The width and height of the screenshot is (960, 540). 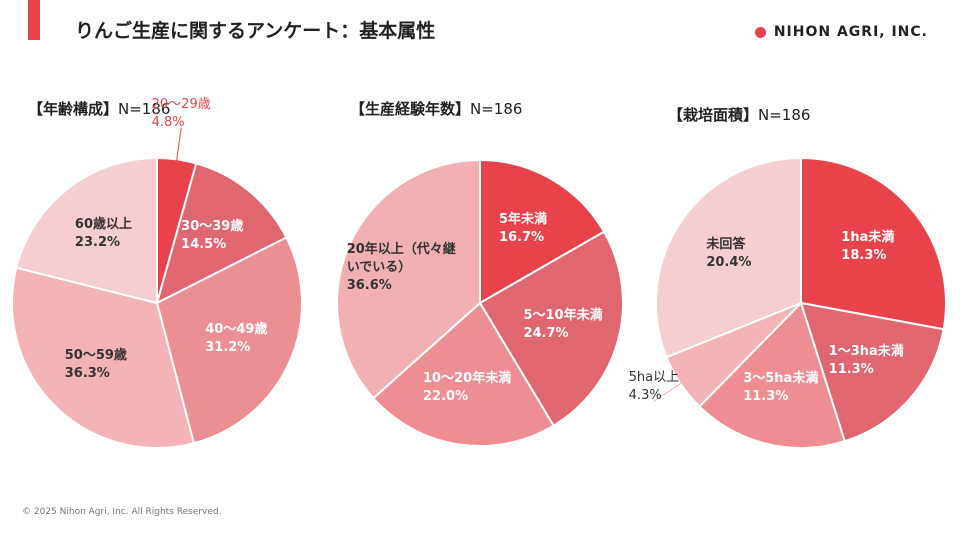 What do you see at coordinates (868, 238) in the screenshot?
I see `slice-category: 1ha未満` at bounding box center [868, 238].